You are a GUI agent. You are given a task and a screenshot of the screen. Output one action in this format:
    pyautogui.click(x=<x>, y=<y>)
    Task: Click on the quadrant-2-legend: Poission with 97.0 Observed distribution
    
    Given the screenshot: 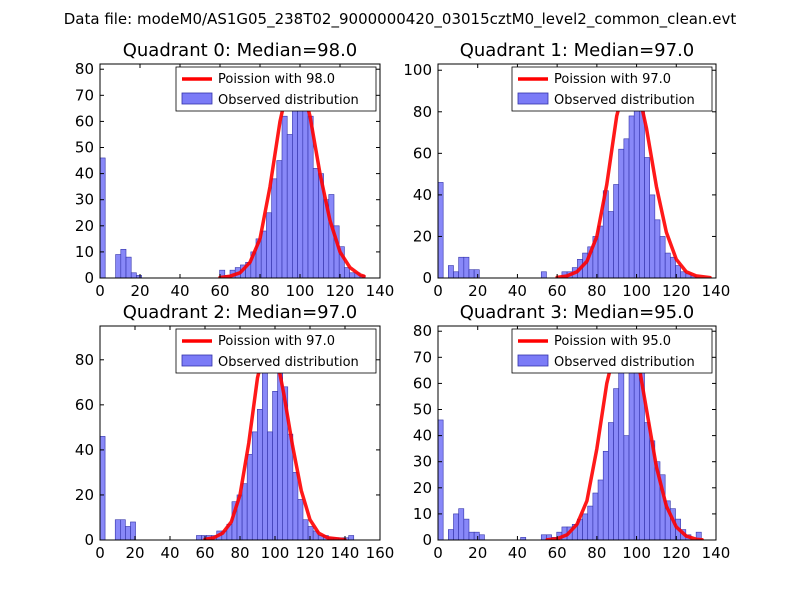 What is the action you would take?
    pyautogui.click(x=276, y=351)
    